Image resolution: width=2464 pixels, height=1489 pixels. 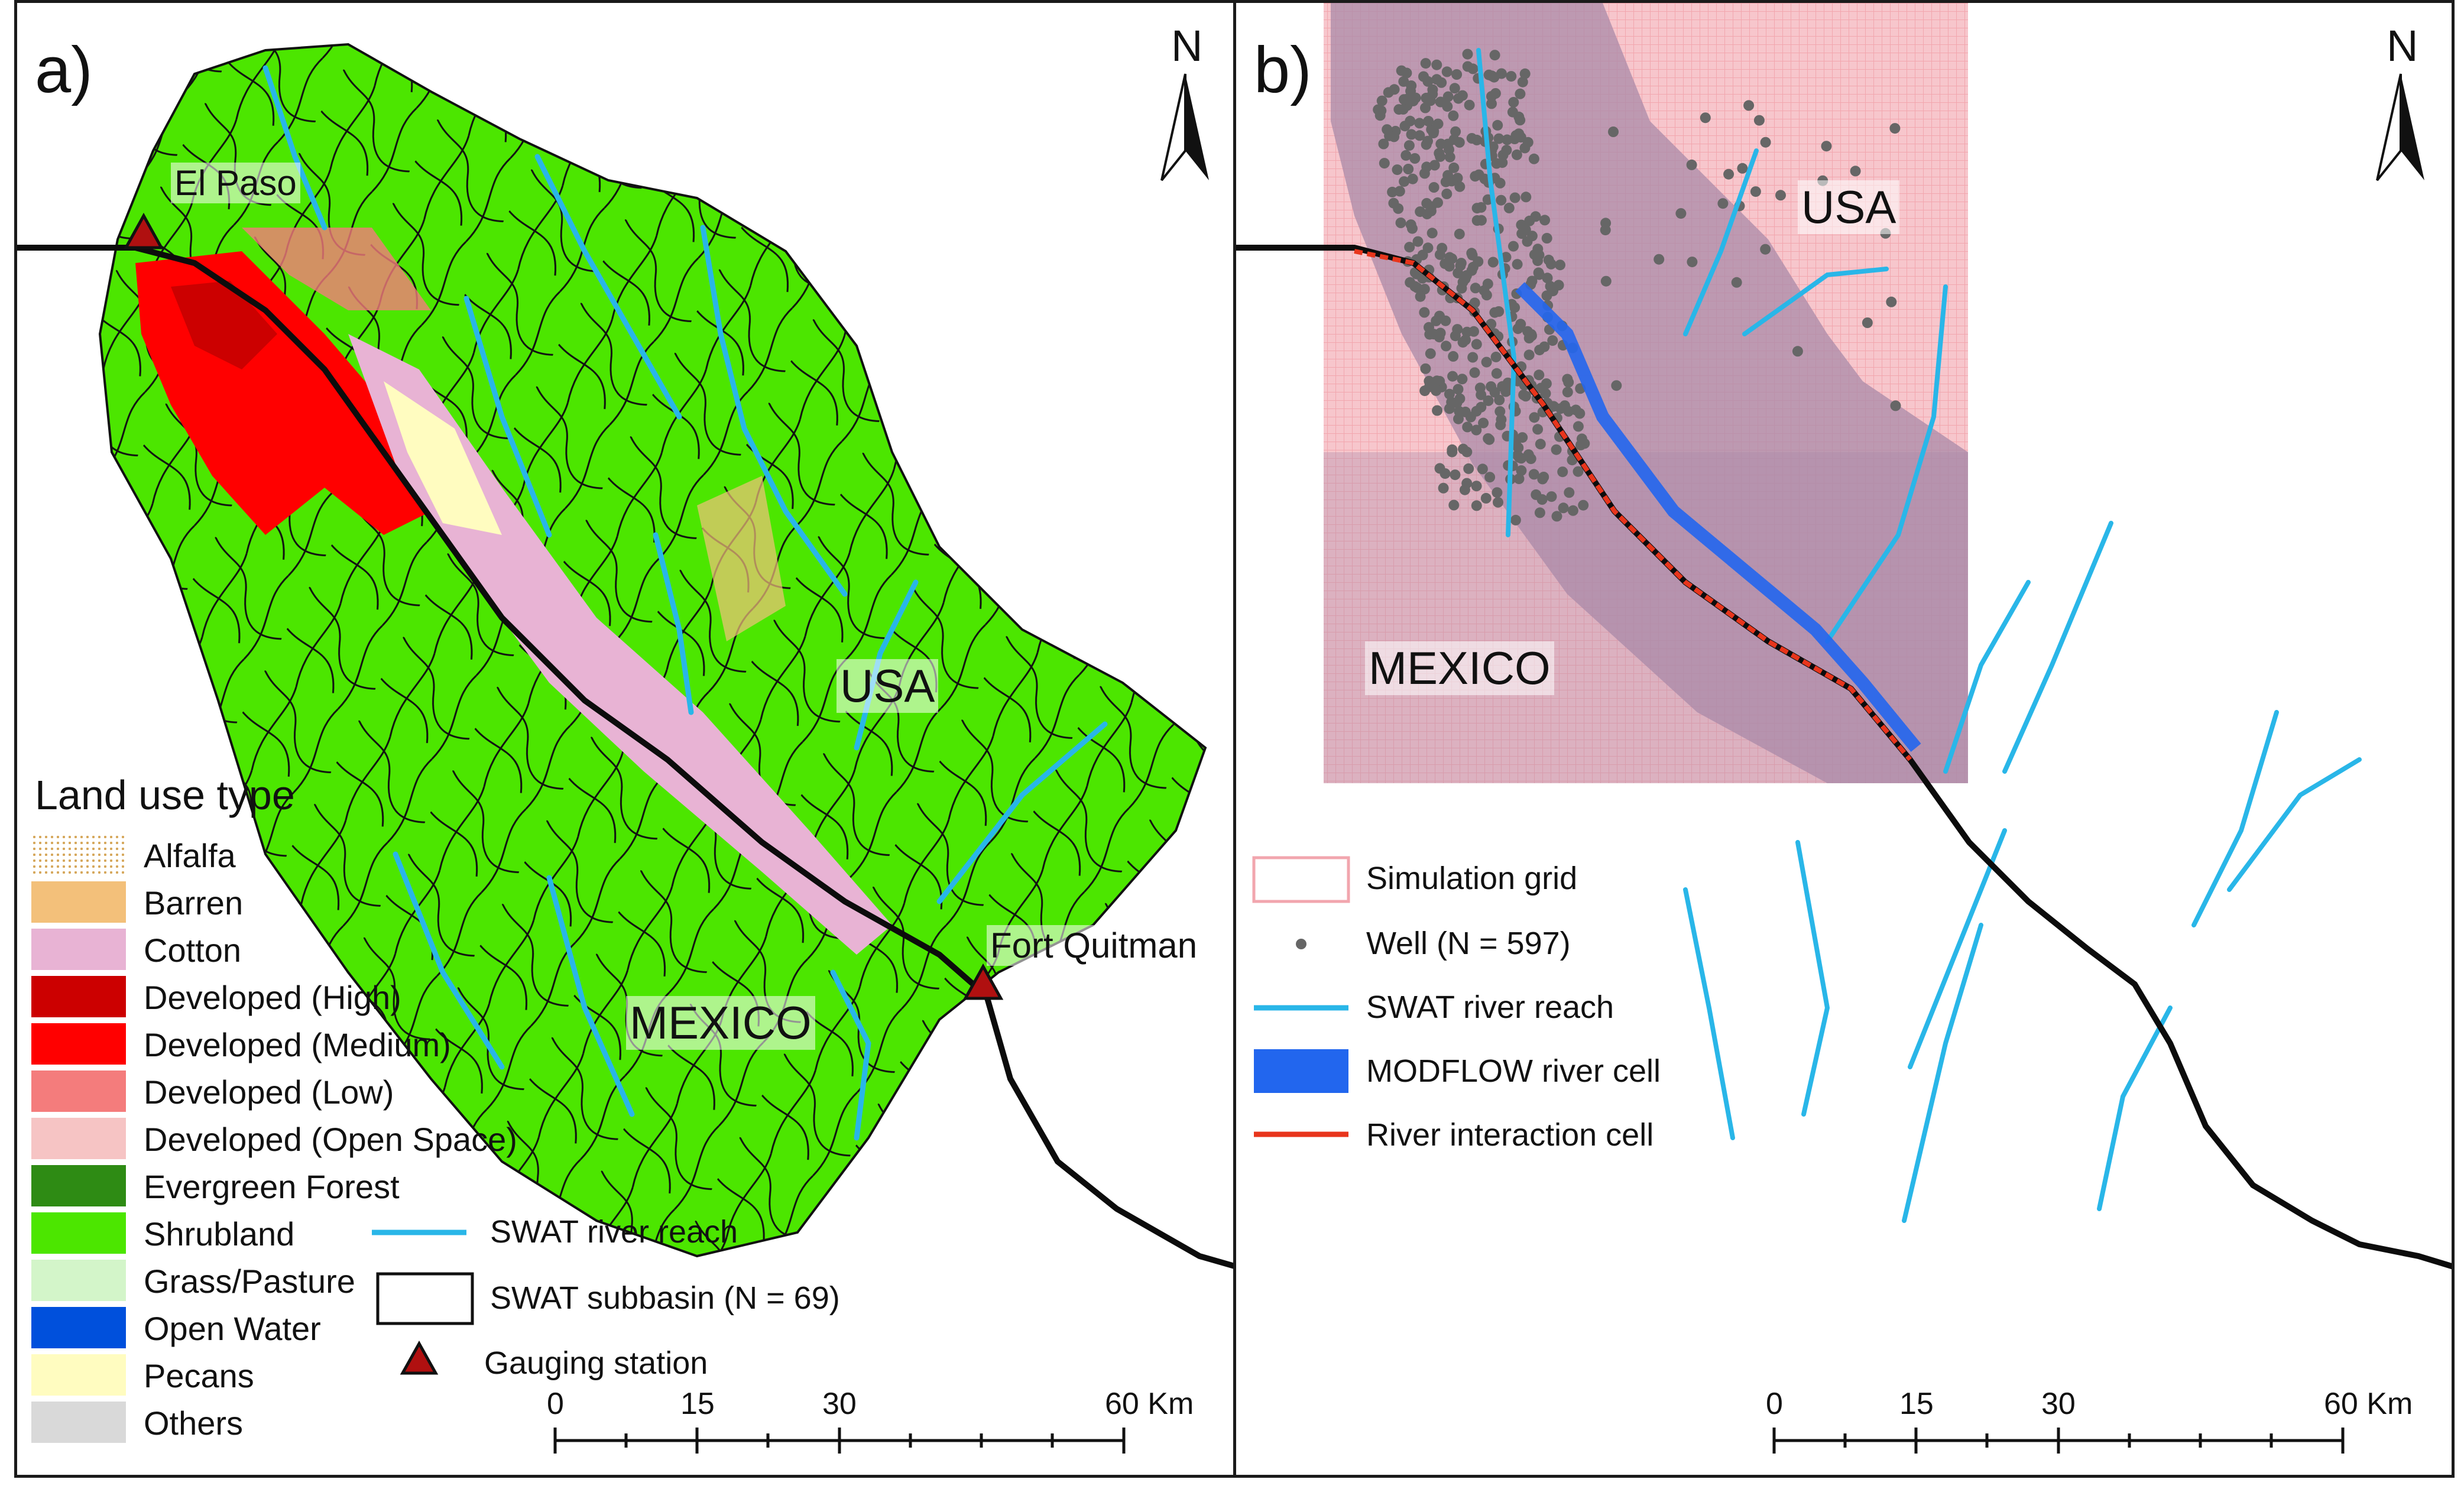 I want to click on legend-gauge-triangle, so click(x=419, y=1358).